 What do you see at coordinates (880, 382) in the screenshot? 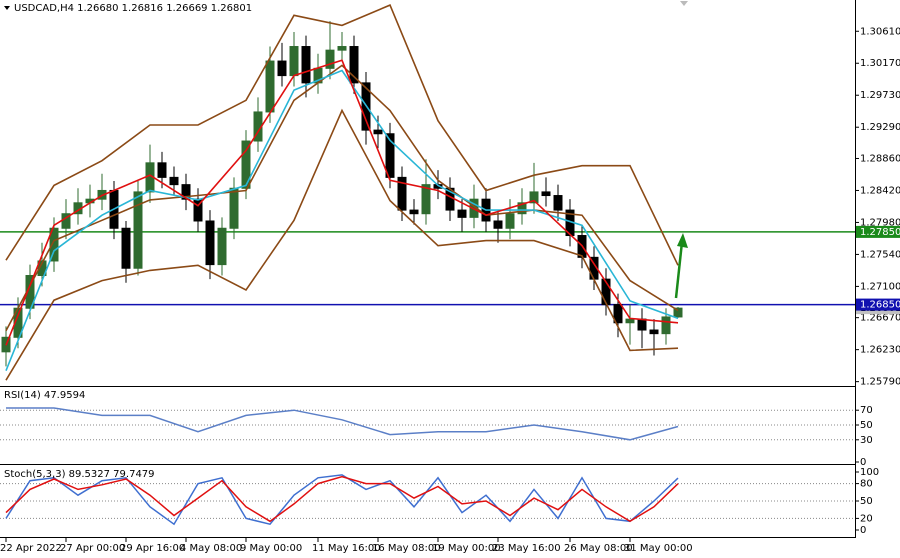
I see `y-tick-label: 1.25790` at bounding box center [880, 382].